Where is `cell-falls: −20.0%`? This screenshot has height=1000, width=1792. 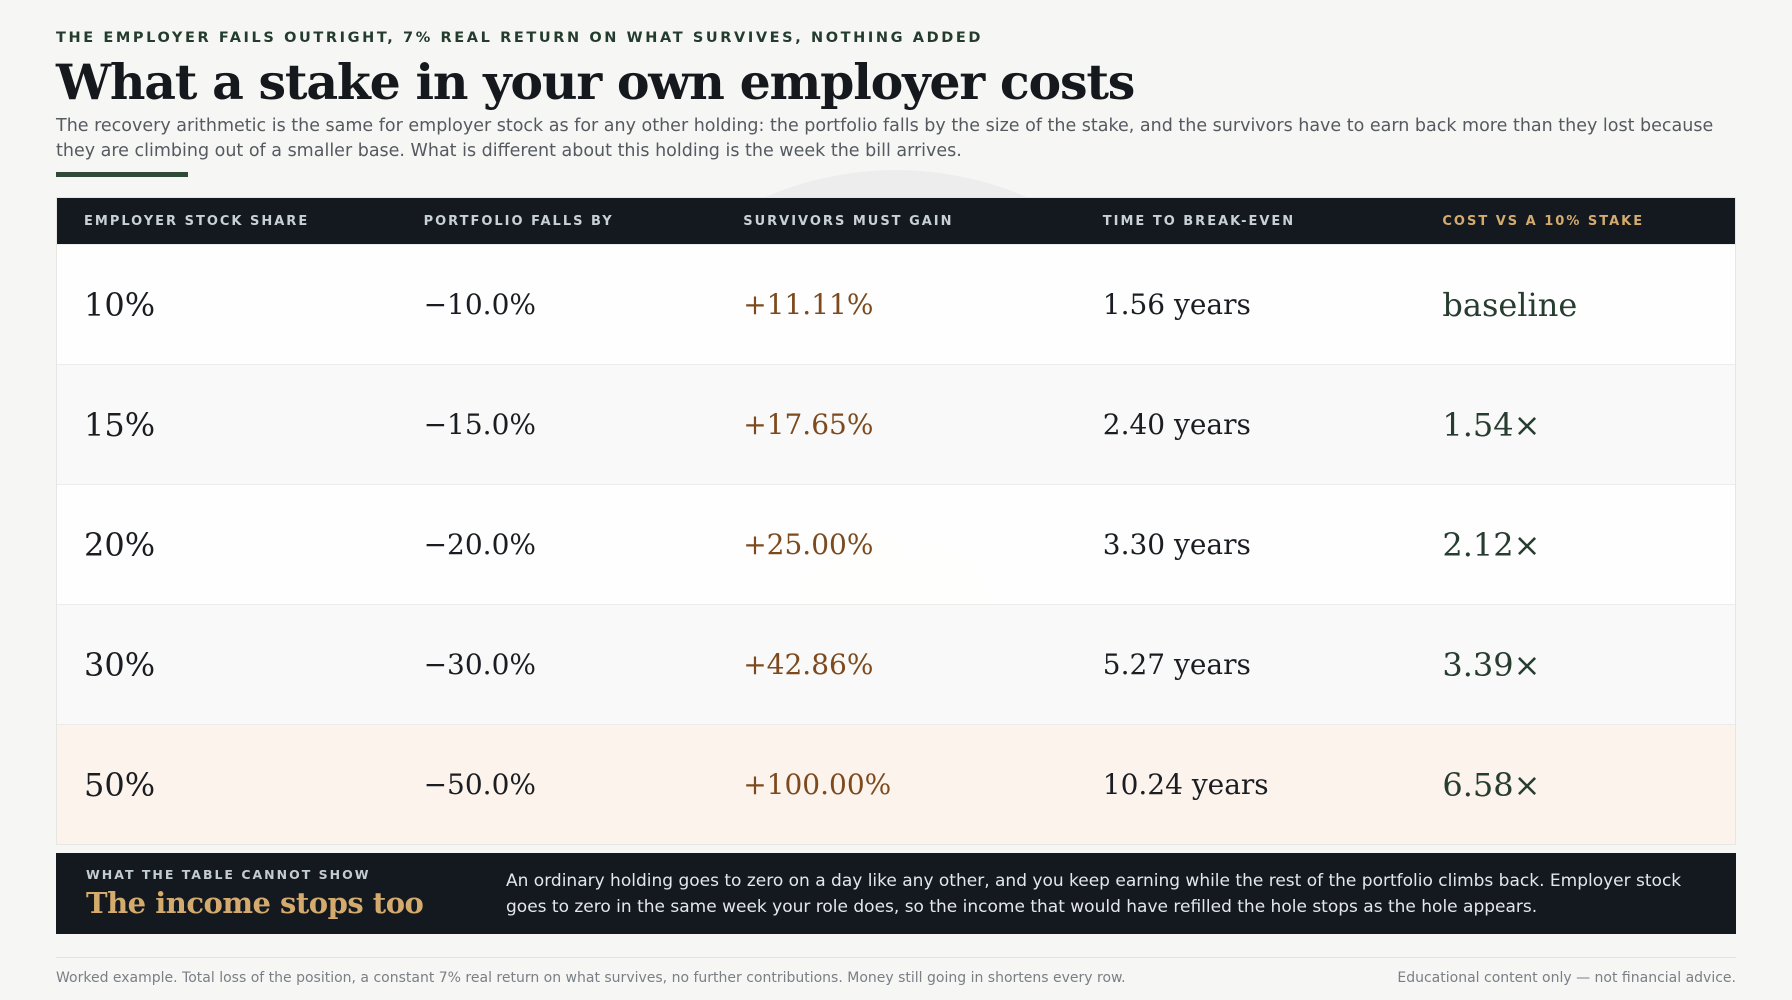
cell-falls: −20.0% is located at coordinates (480, 544).